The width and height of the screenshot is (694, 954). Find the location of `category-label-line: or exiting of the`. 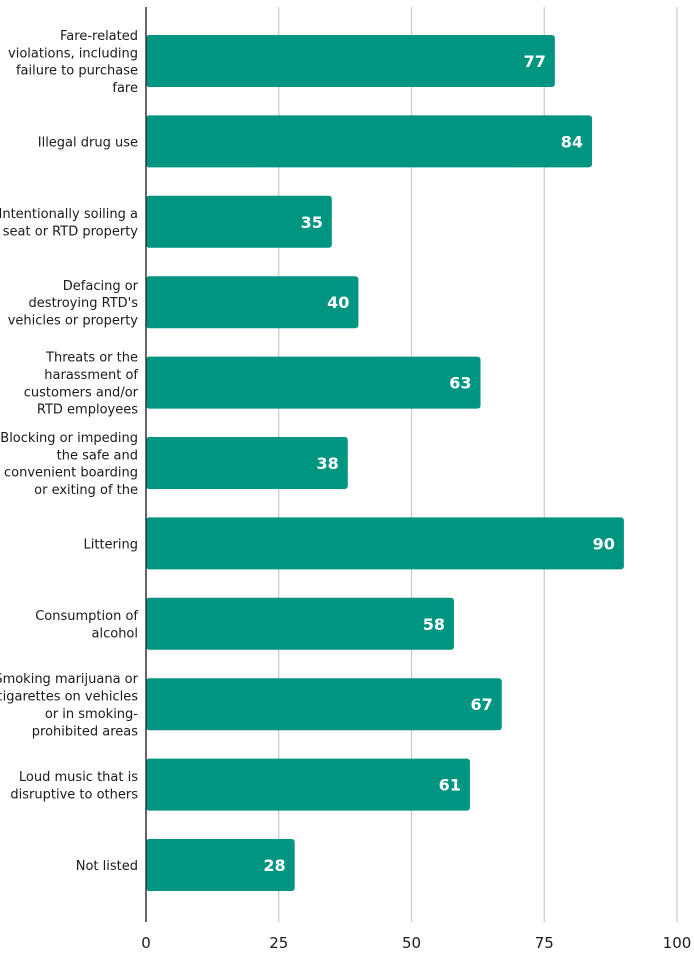

category-label-line: or exiting of the is located at coordinates (86, 490).